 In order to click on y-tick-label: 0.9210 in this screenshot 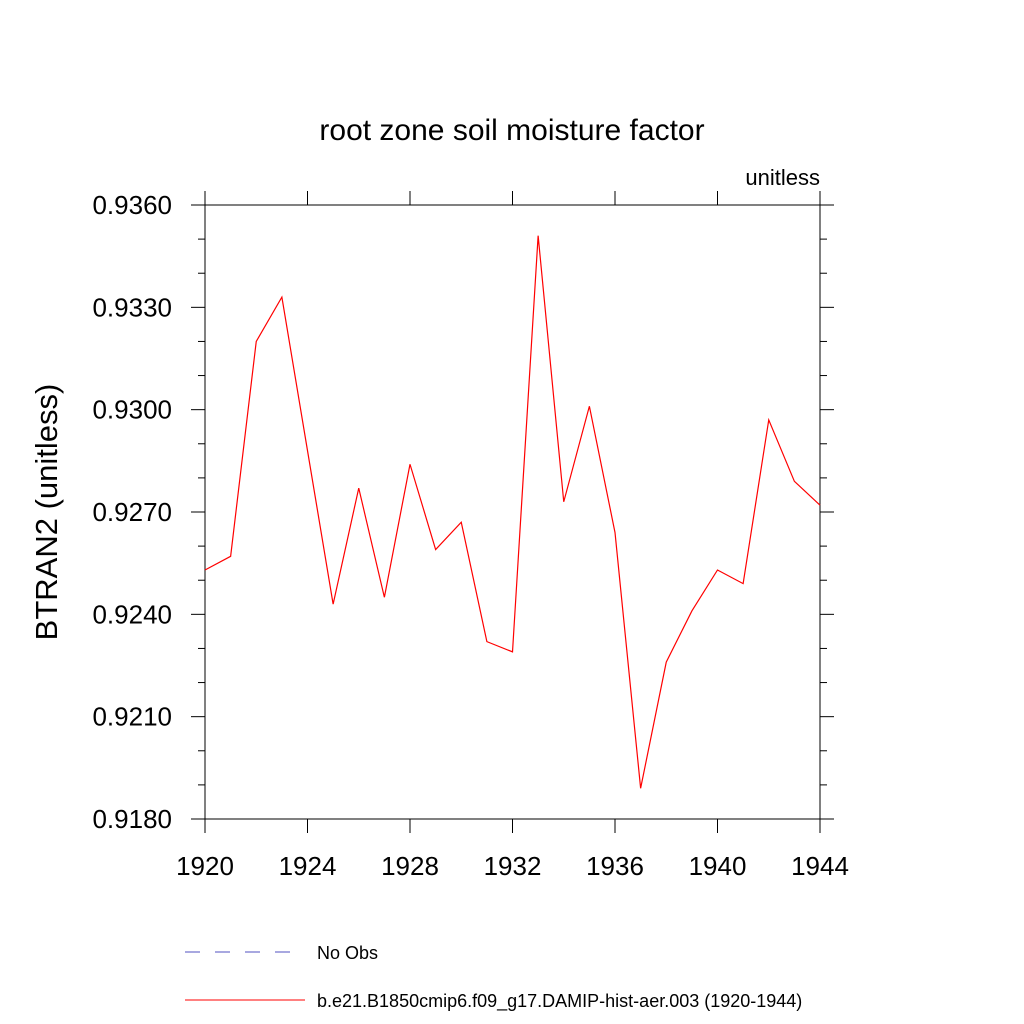, I will do `click(132, 717)`.